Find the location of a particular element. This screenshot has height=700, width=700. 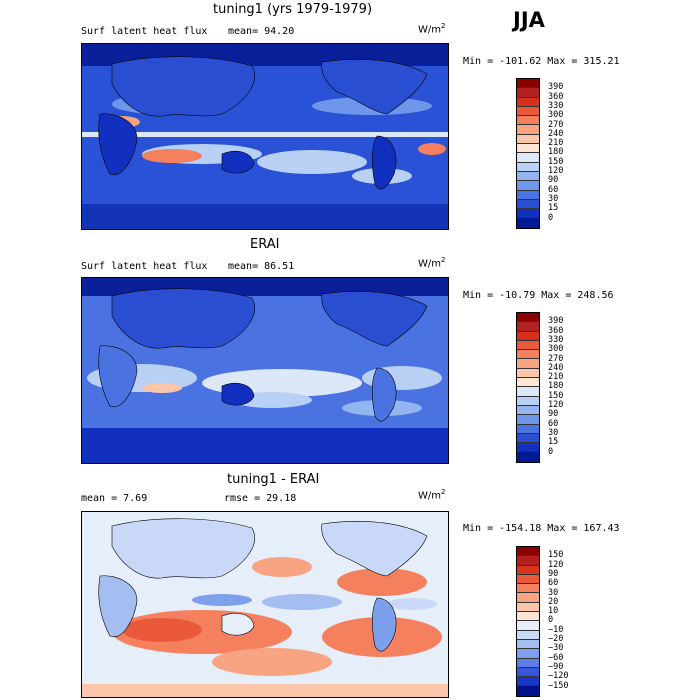

panel-1-map-field is located at coordinates (265, 136).